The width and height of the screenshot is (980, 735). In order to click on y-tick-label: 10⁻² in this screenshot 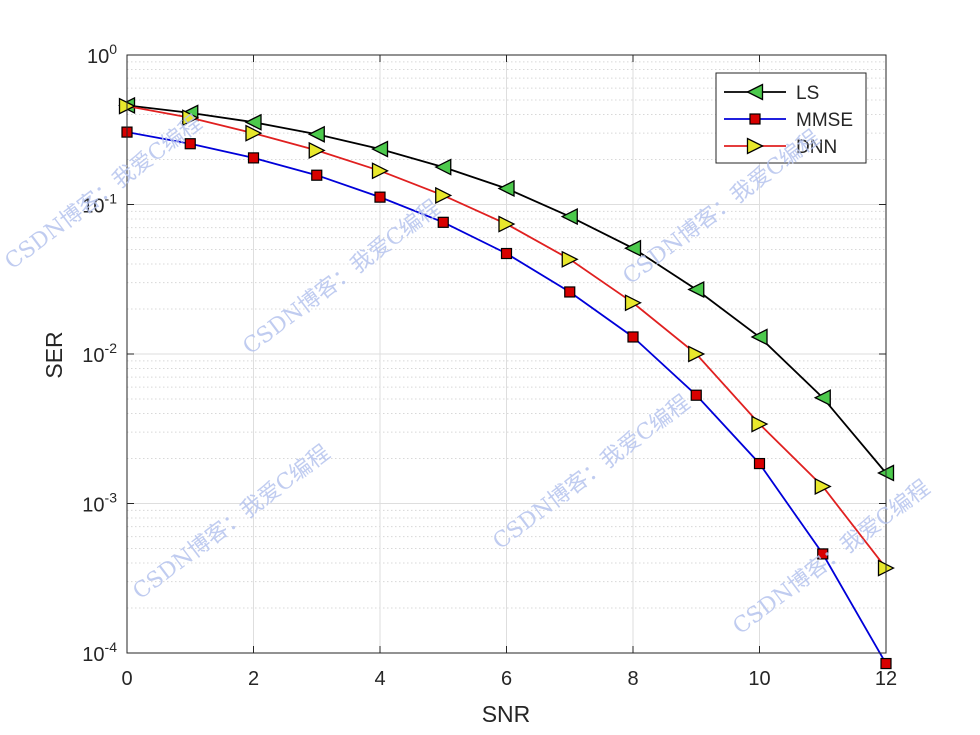, I will do `click(99, 353)`.